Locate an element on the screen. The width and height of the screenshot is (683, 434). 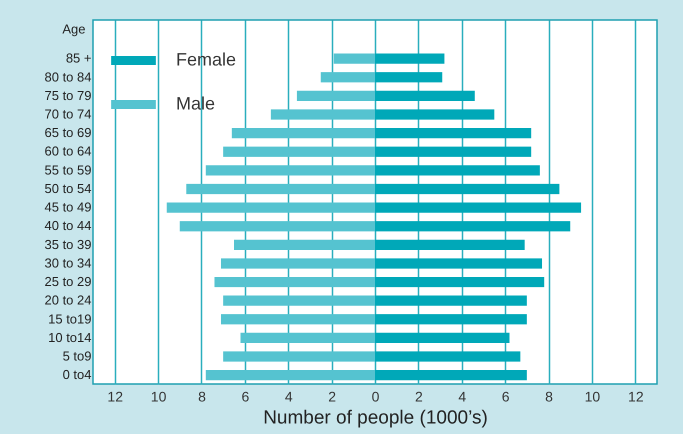
y-tick-label: 45 to 49 is located at coordinates (68, 207).